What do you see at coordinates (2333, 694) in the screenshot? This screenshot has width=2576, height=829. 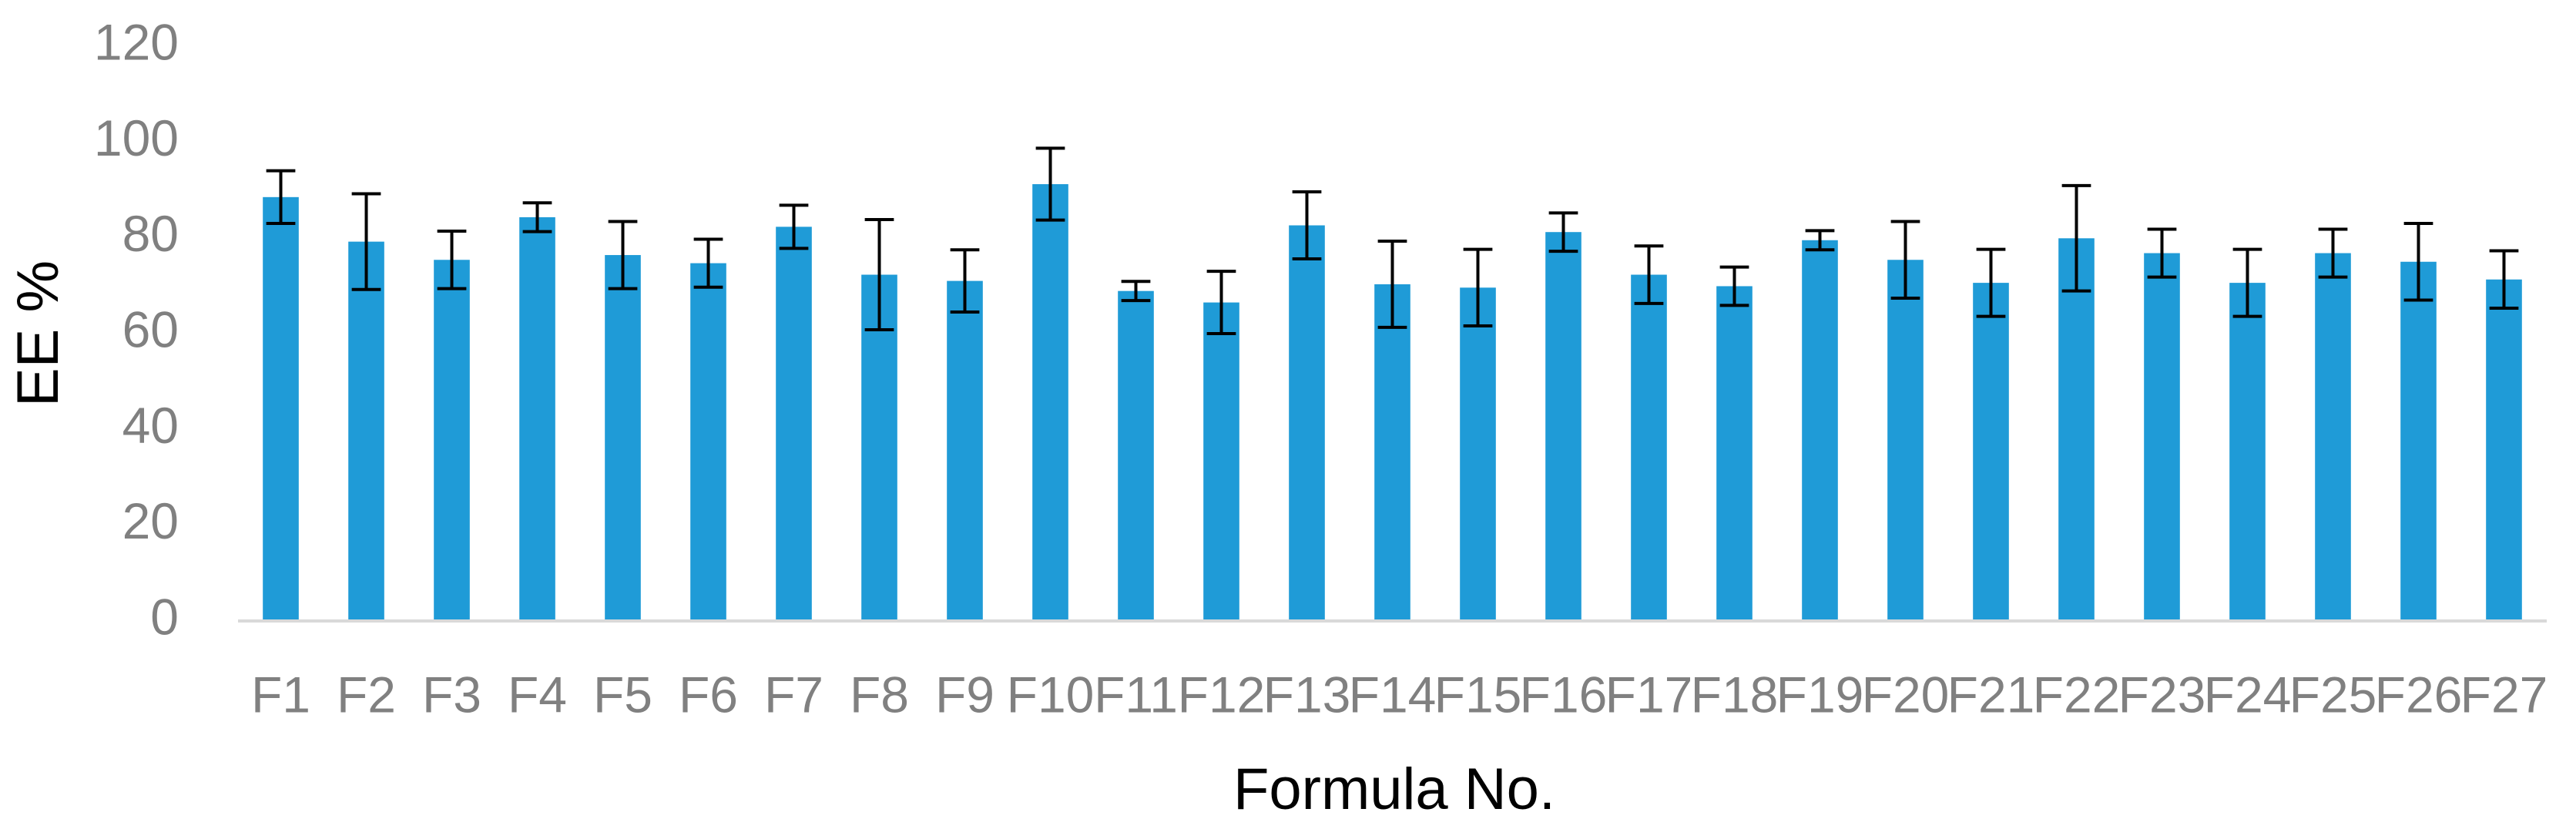 I see `x-tick-label: F25` at bounding box center [2333, 694].